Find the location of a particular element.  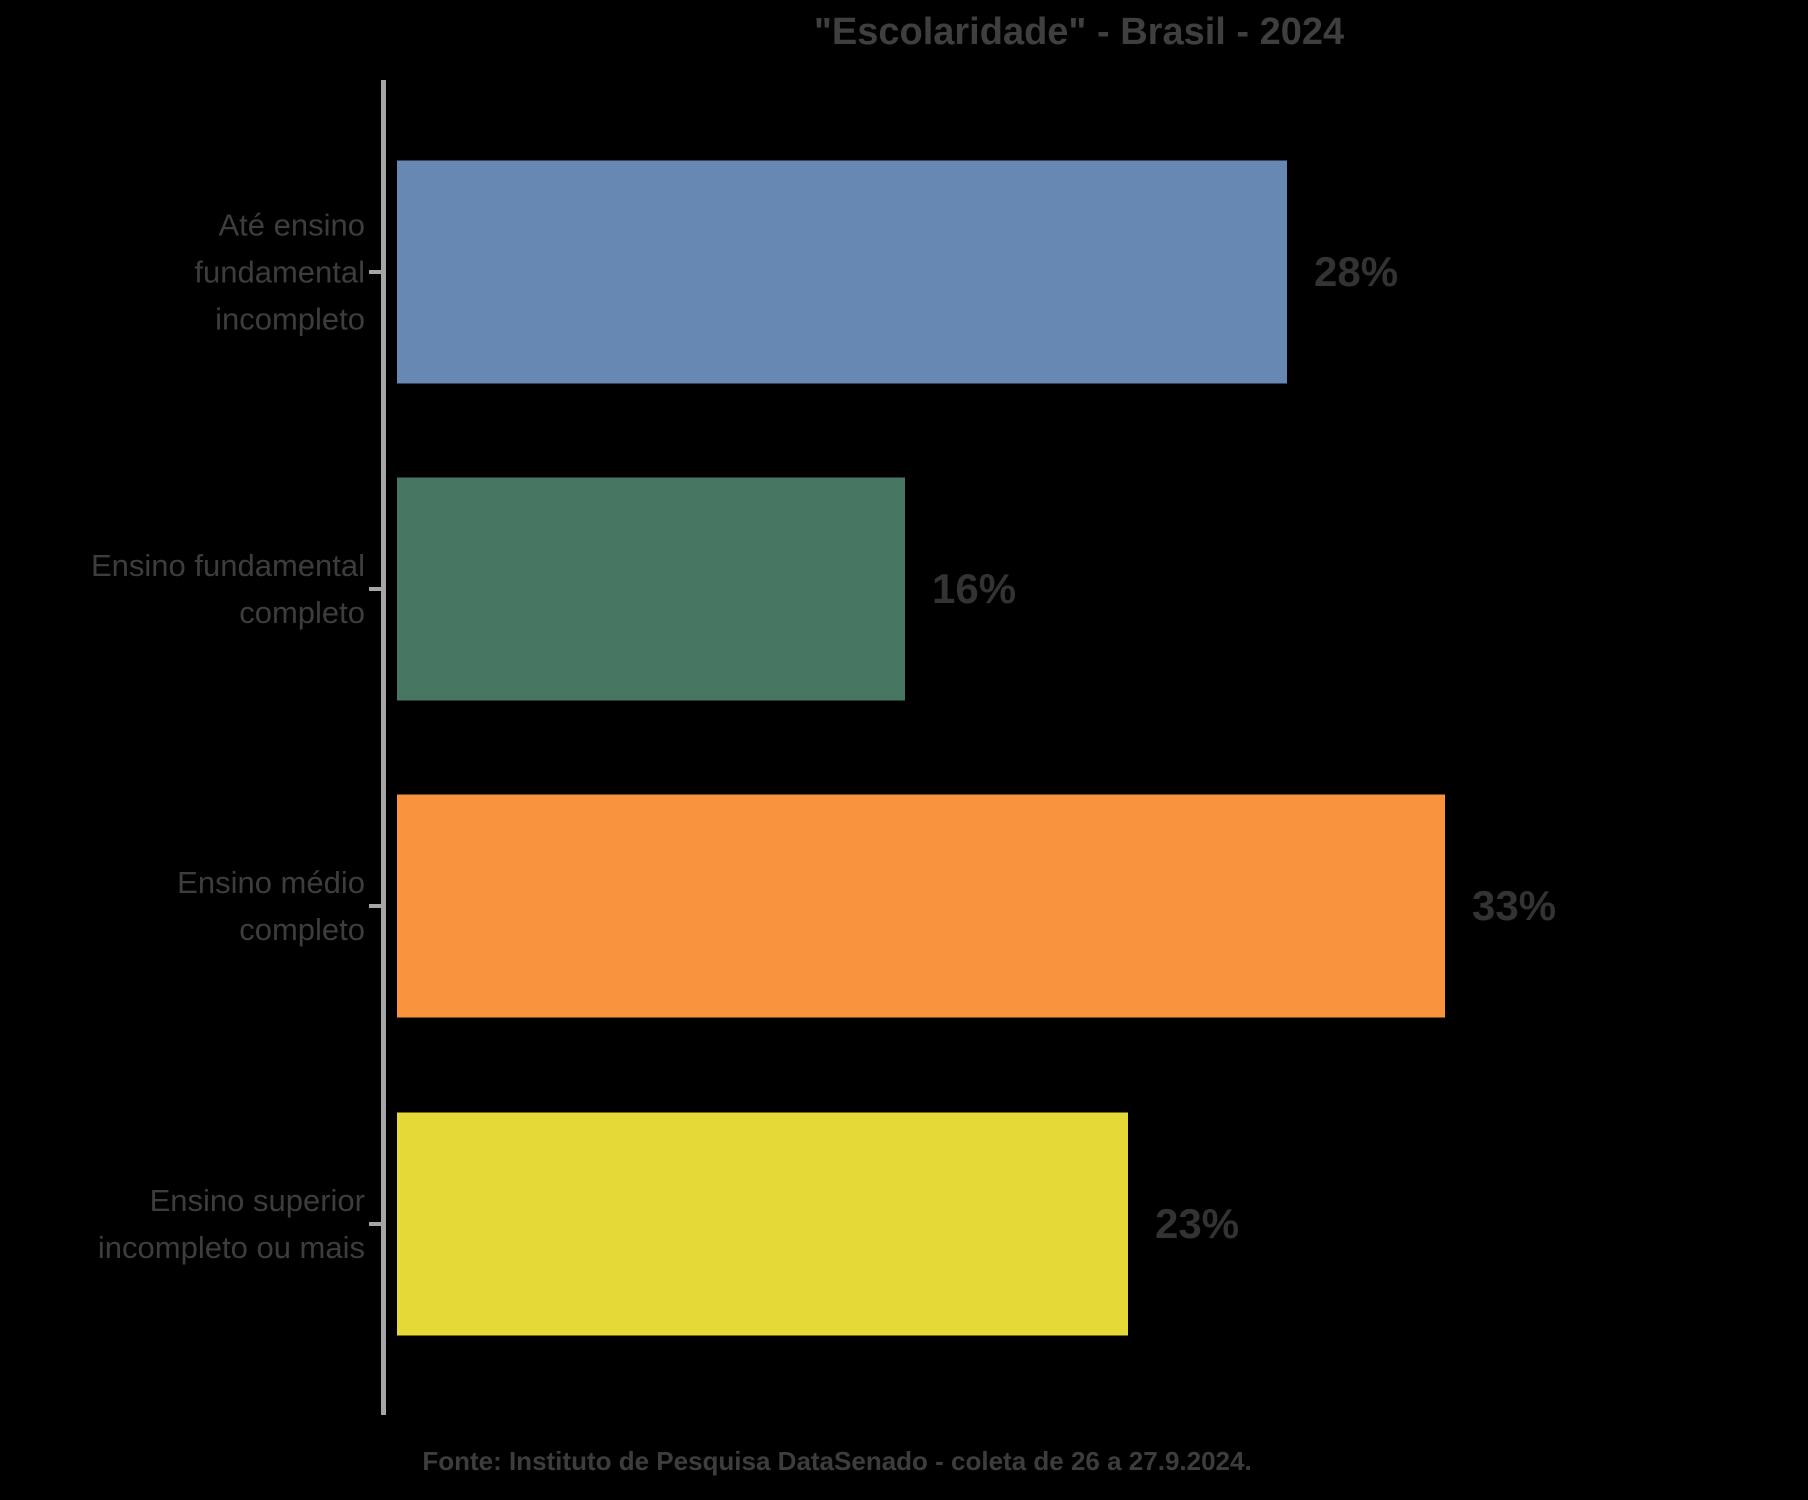

category-label: Ensino médio completo is located at coordinates (271, 906).